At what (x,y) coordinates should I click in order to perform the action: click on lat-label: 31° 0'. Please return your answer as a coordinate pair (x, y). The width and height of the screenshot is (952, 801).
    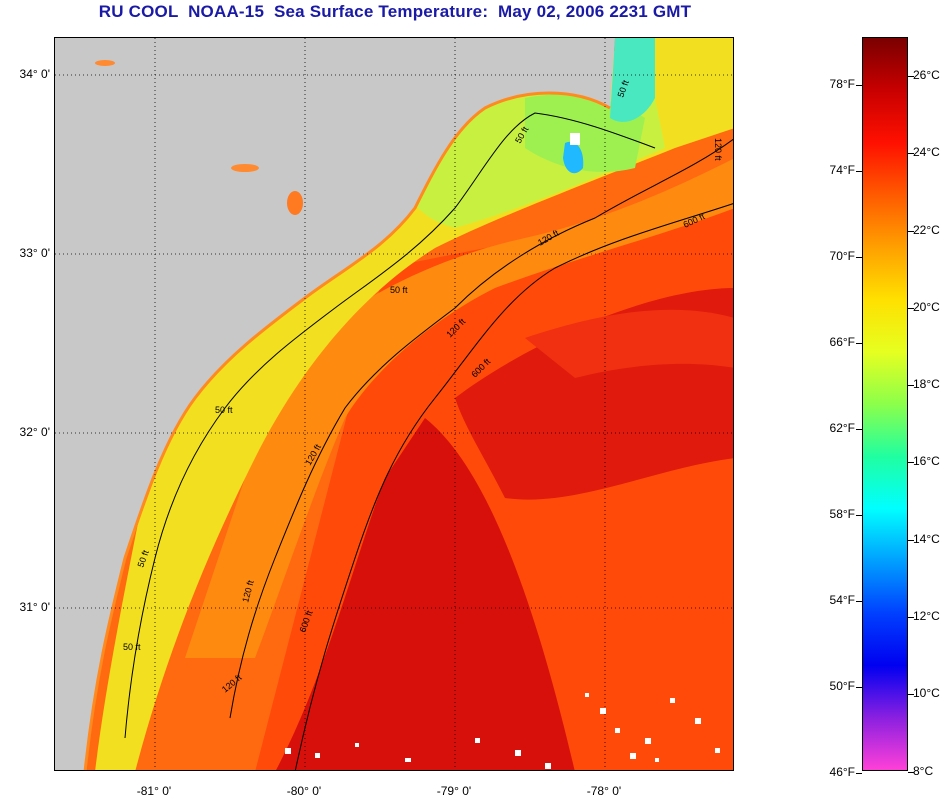
    Looking at the image, I should click on (34, 607).